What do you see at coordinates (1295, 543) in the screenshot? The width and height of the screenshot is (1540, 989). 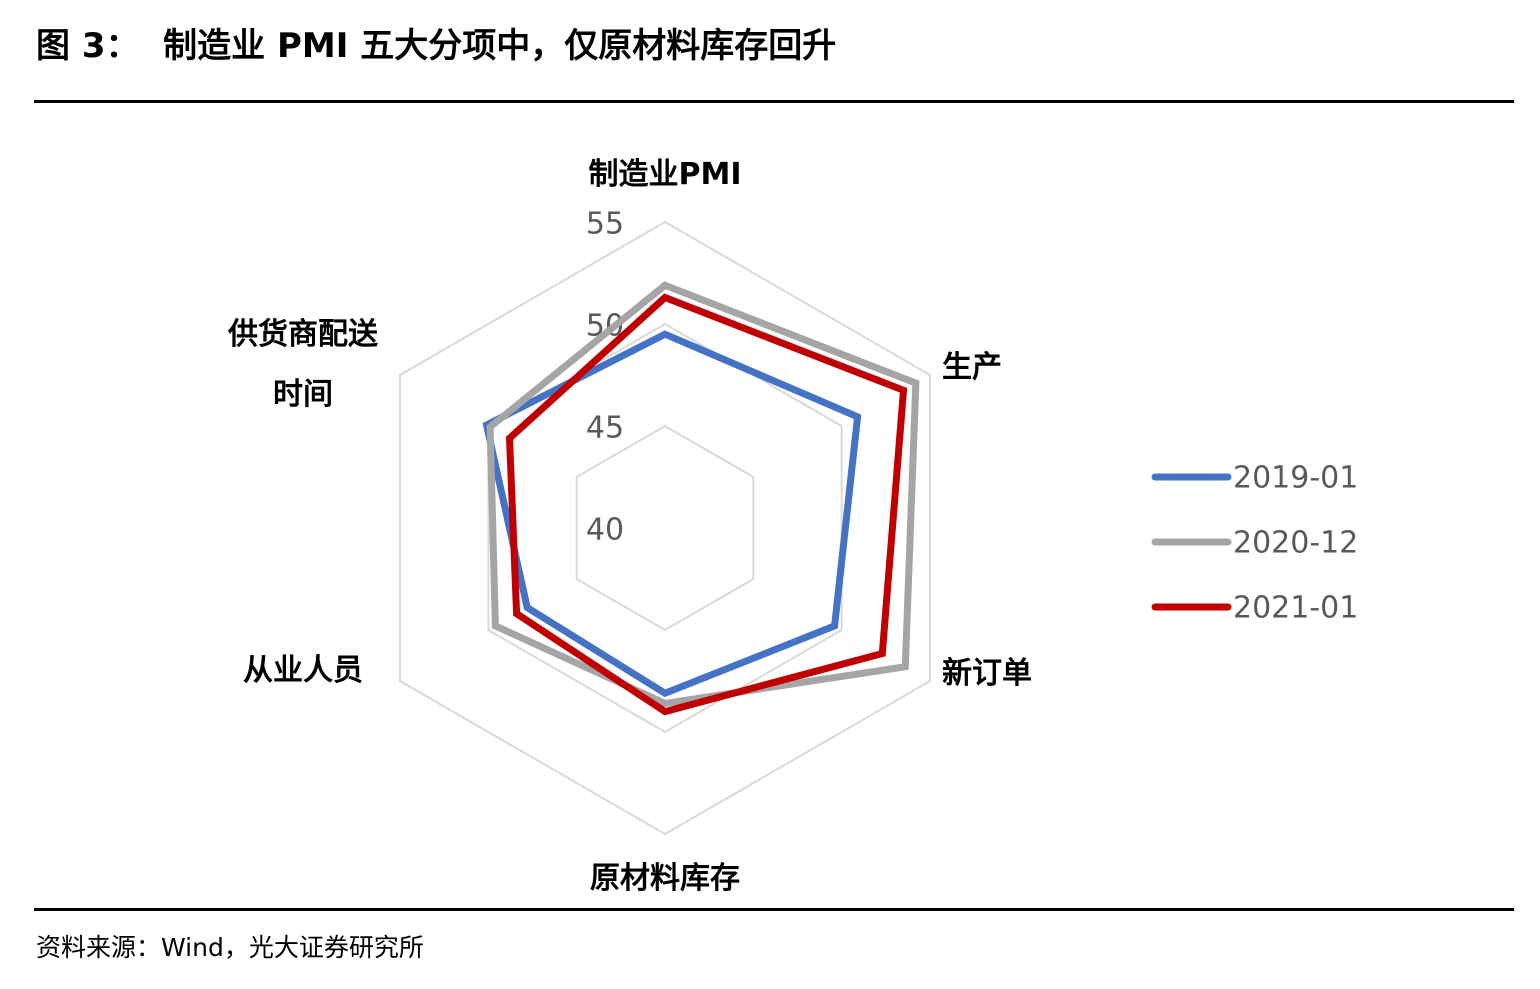 I see `legend-label: 2020-12` at bounding box center [1295, 543].